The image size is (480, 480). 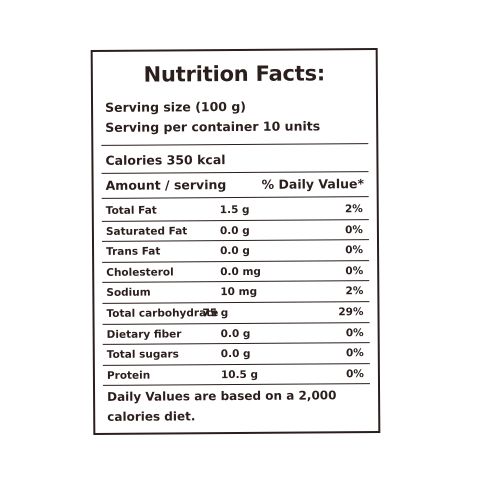 I want to click on label-title: Nutrition Facts:, so click(x=234, y=74).